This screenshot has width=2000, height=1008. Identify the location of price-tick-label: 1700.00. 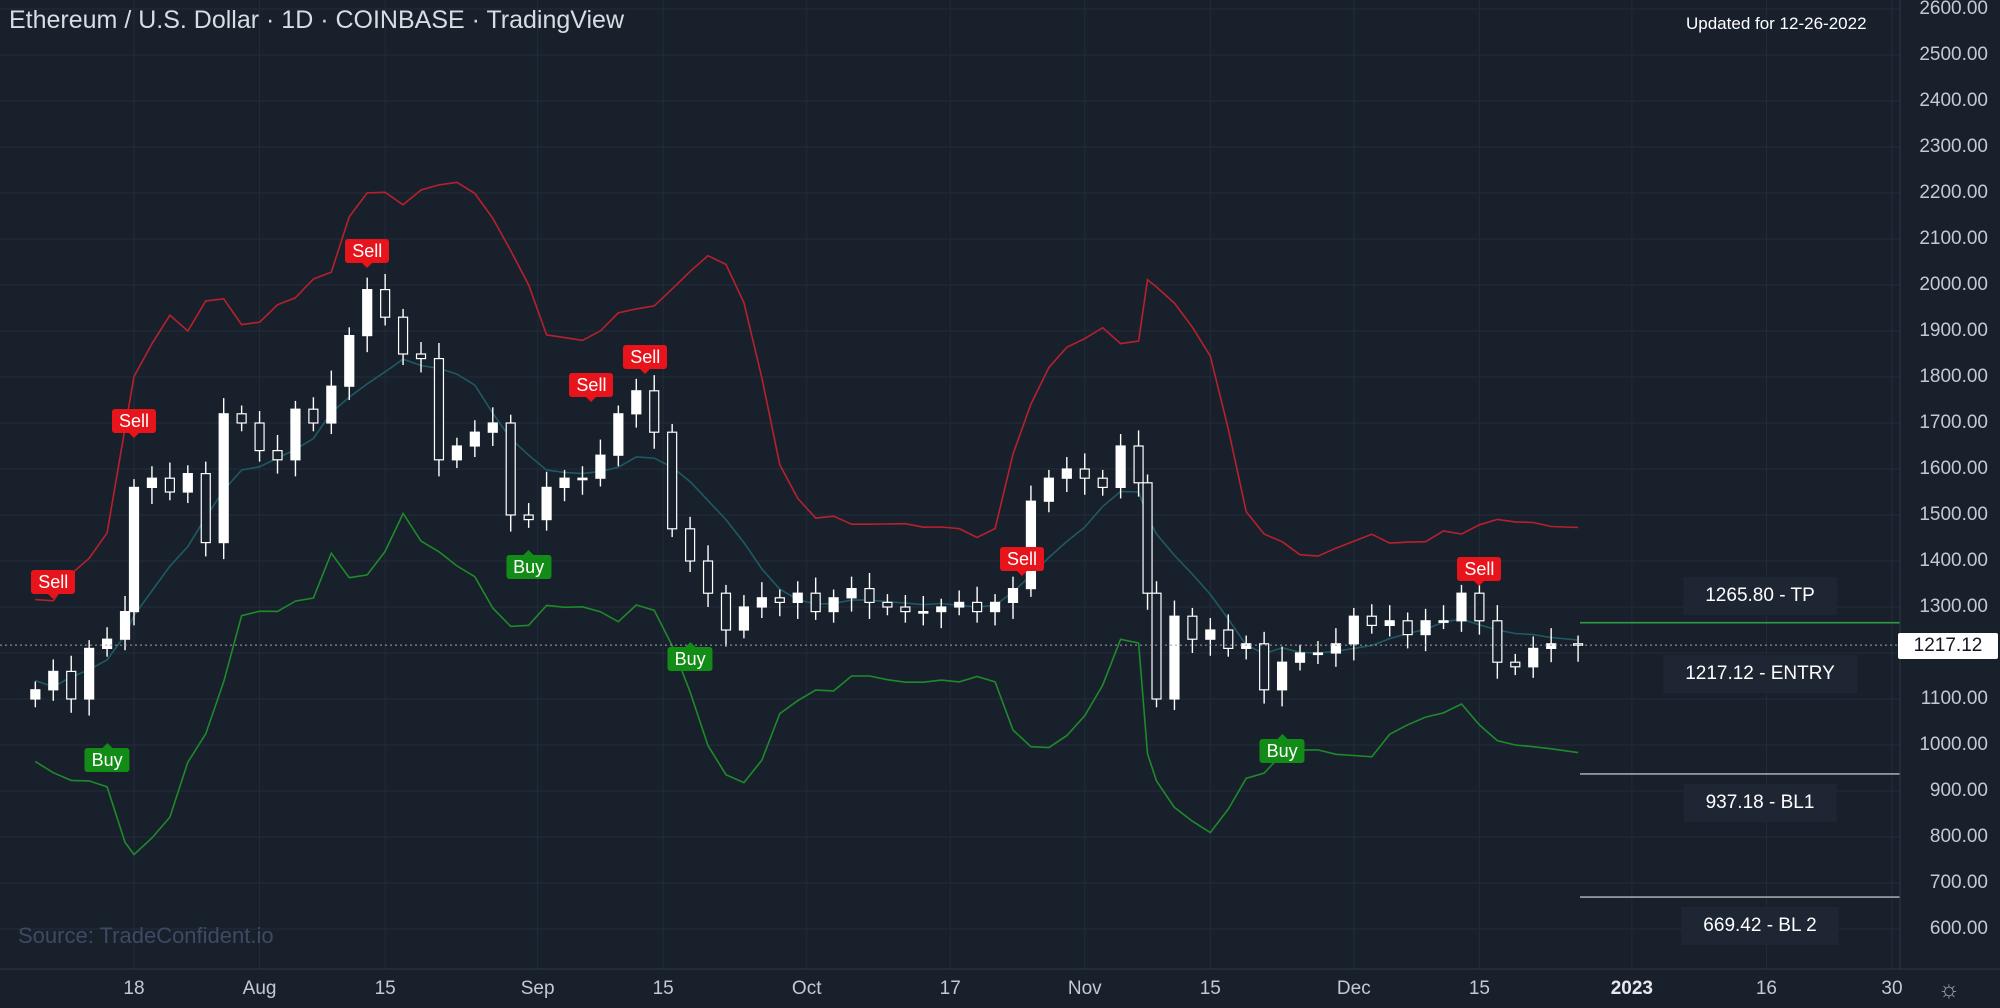
(1953, 422).